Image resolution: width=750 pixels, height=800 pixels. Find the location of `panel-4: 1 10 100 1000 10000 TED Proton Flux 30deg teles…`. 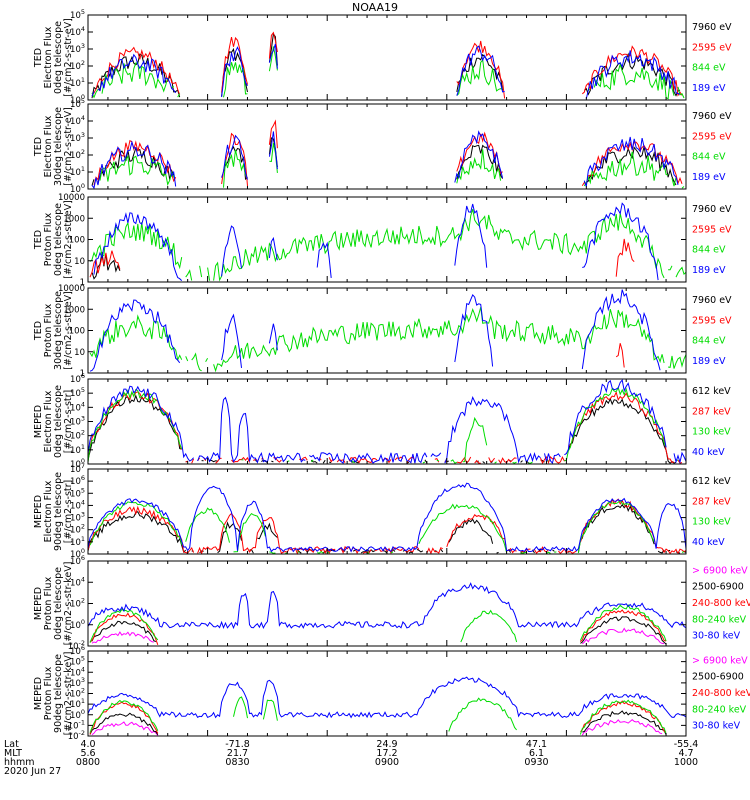

panel-4: 1 10 100 1000 10000 TED Proton Flux 30deg teles… is located at coordinates (382, 331).